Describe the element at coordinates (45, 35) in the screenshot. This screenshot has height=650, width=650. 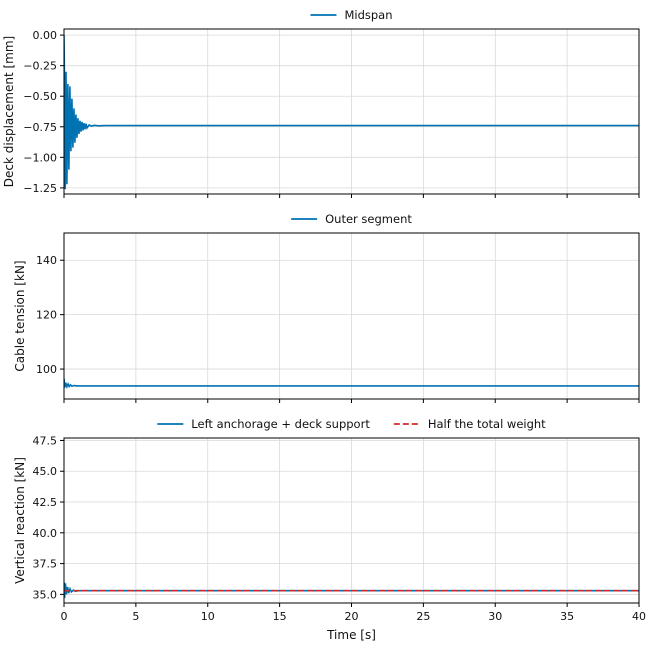
I see `y-tick-label: 0.00` at that location.